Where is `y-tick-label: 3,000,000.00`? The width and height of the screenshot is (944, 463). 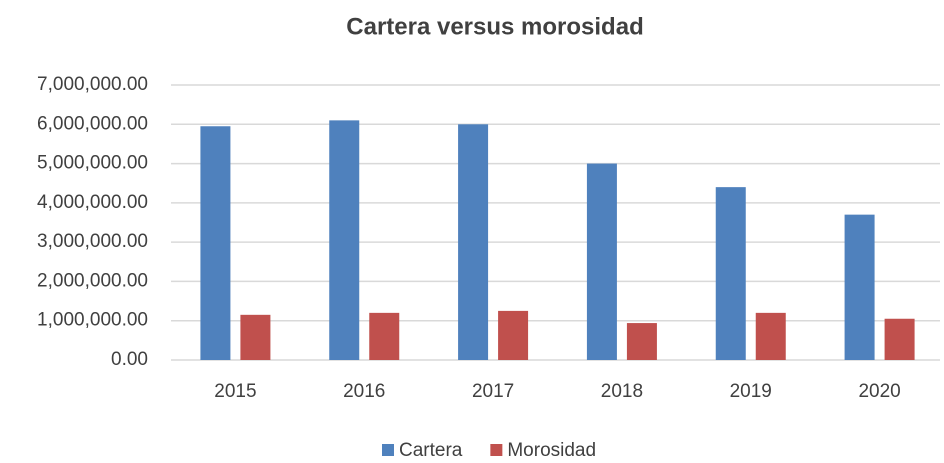 y-tick-label: 3,000,000.00 is located at coordinates (92, 241).